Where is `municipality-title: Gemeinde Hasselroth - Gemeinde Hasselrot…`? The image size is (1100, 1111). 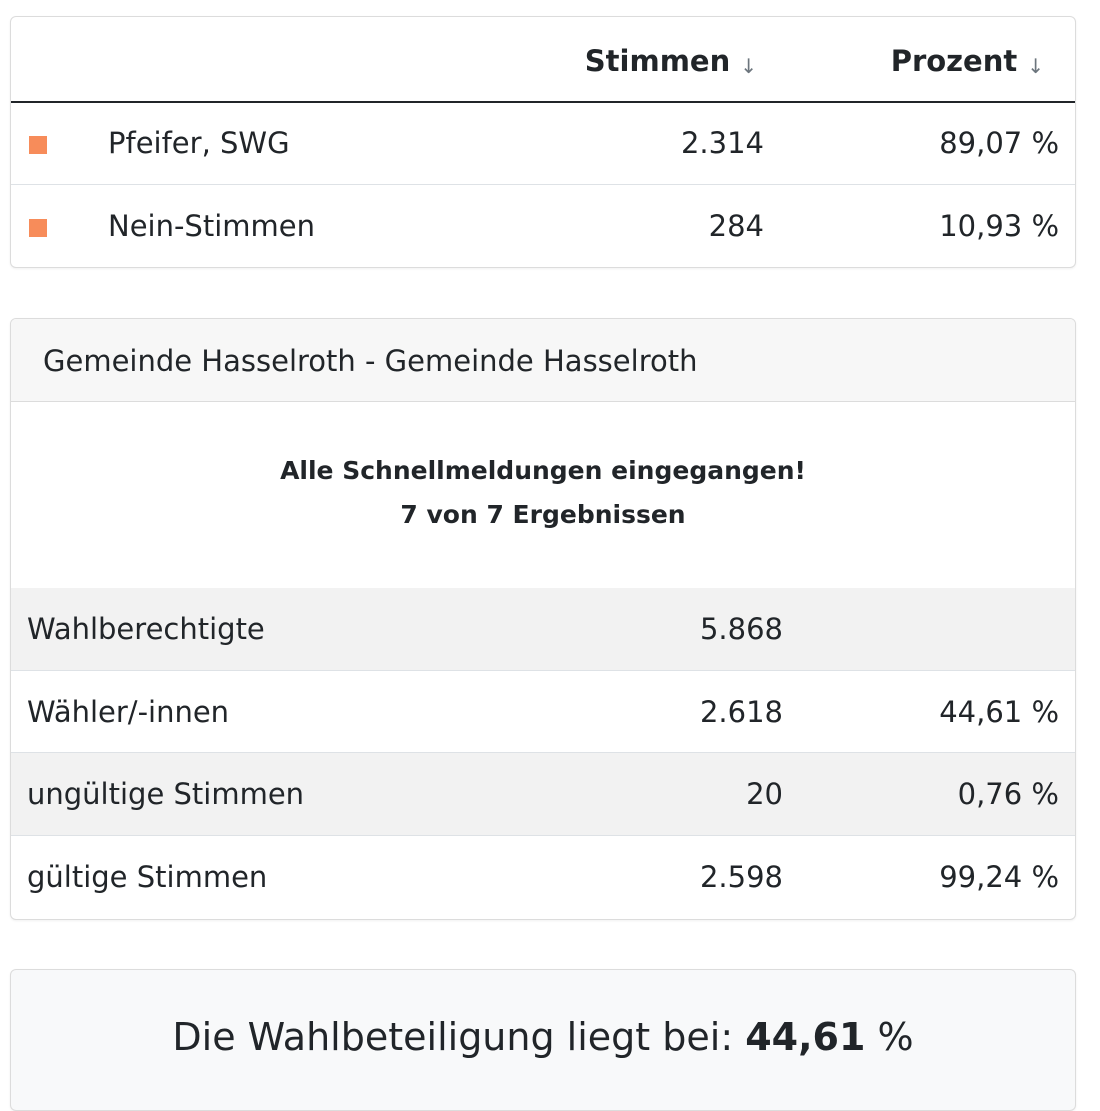 municipality-title: Gemeinde Hasselroth - Gemeinde Hasselrot… is located at coordinates (370, 361).